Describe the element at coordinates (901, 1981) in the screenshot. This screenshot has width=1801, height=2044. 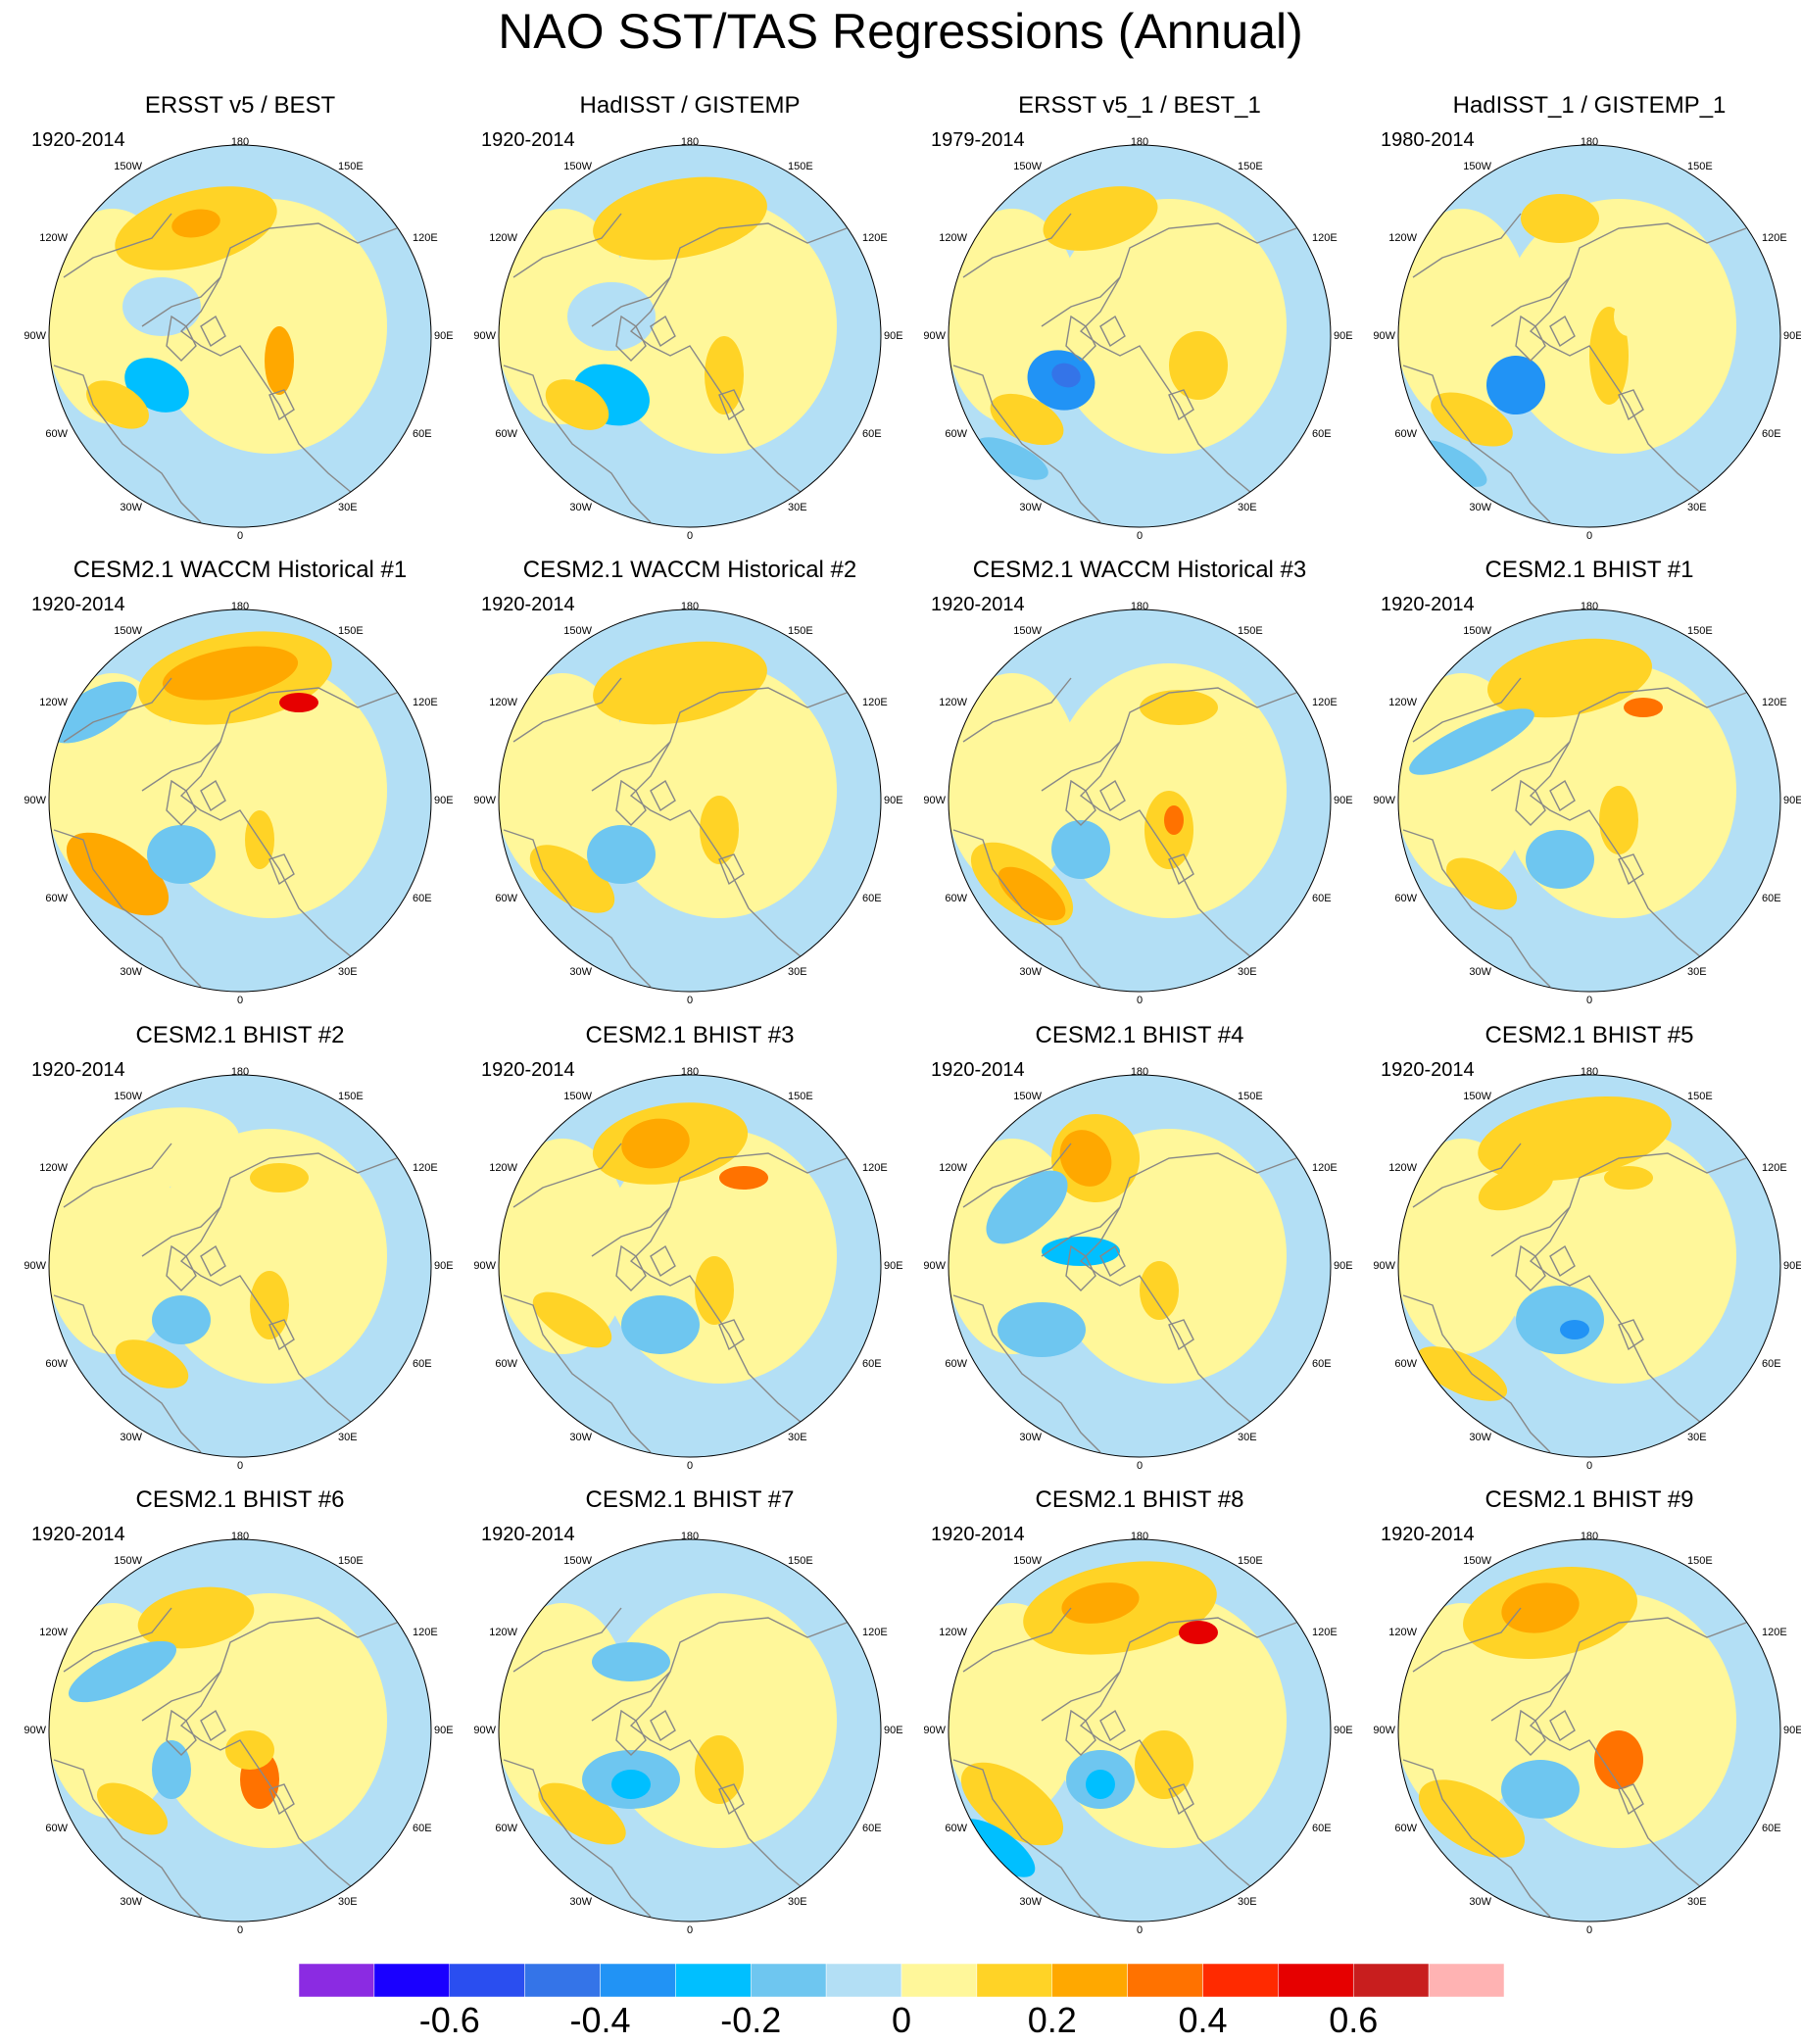
I see `colorbar` at that location.